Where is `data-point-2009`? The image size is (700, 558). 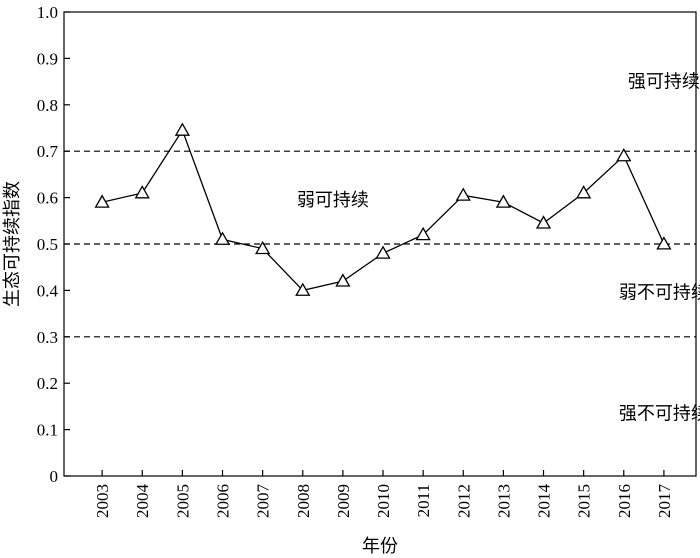 data-point-2009 is located at coordinates (343, 280).